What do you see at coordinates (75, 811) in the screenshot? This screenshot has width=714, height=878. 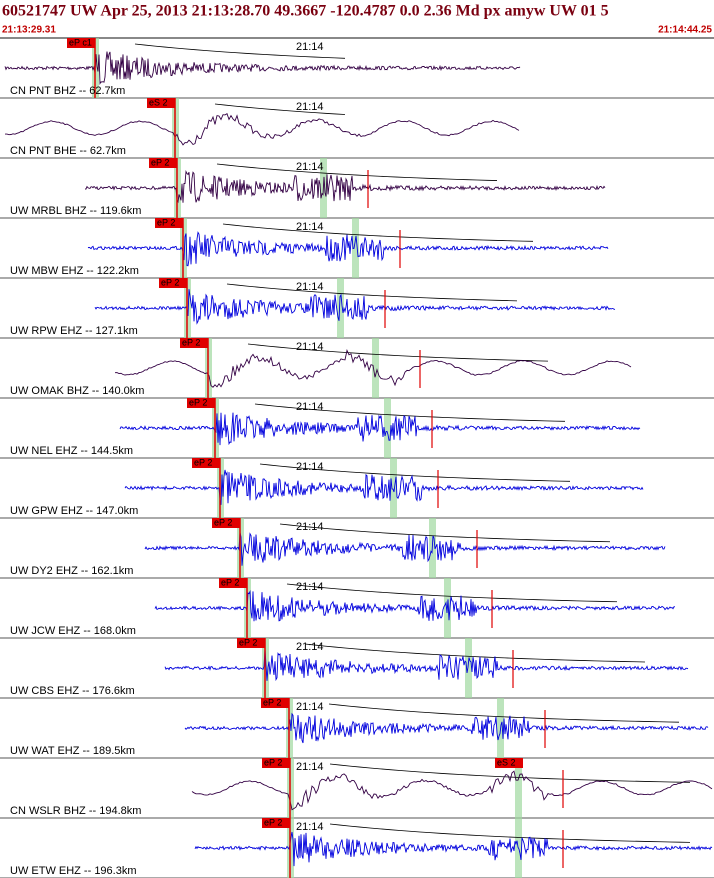 I see `trace-label: CN WSLR BHZ -- 194.8km` at bounding box center [75, 811].